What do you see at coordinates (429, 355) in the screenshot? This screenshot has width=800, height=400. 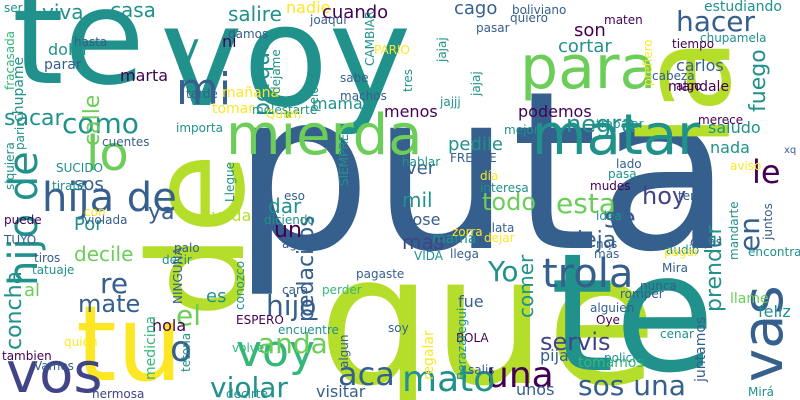 I see `word: regalar` at bounding box center [429, 355].